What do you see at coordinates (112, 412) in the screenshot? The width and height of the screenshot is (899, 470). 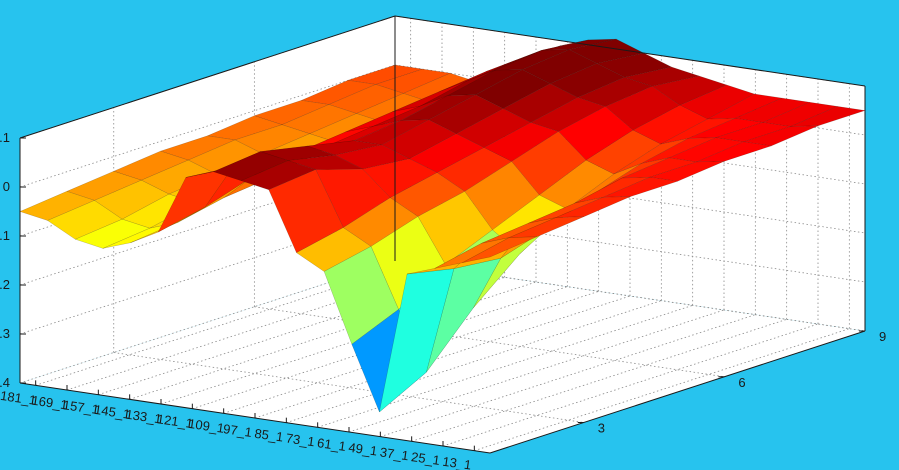 I see `x-tick-label: 145_1` at bounding box center [112, 412].